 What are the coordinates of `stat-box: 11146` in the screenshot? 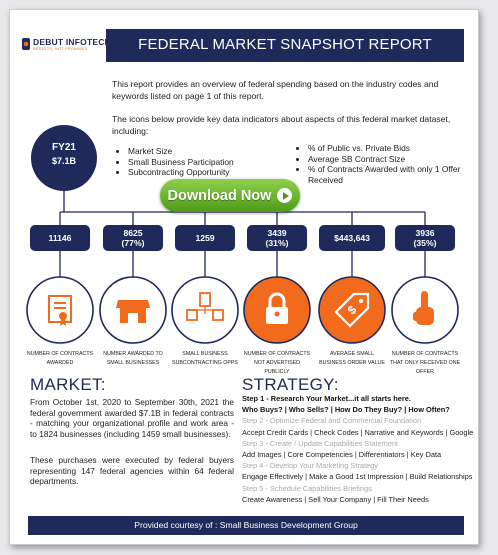 It's located at (60, 238).